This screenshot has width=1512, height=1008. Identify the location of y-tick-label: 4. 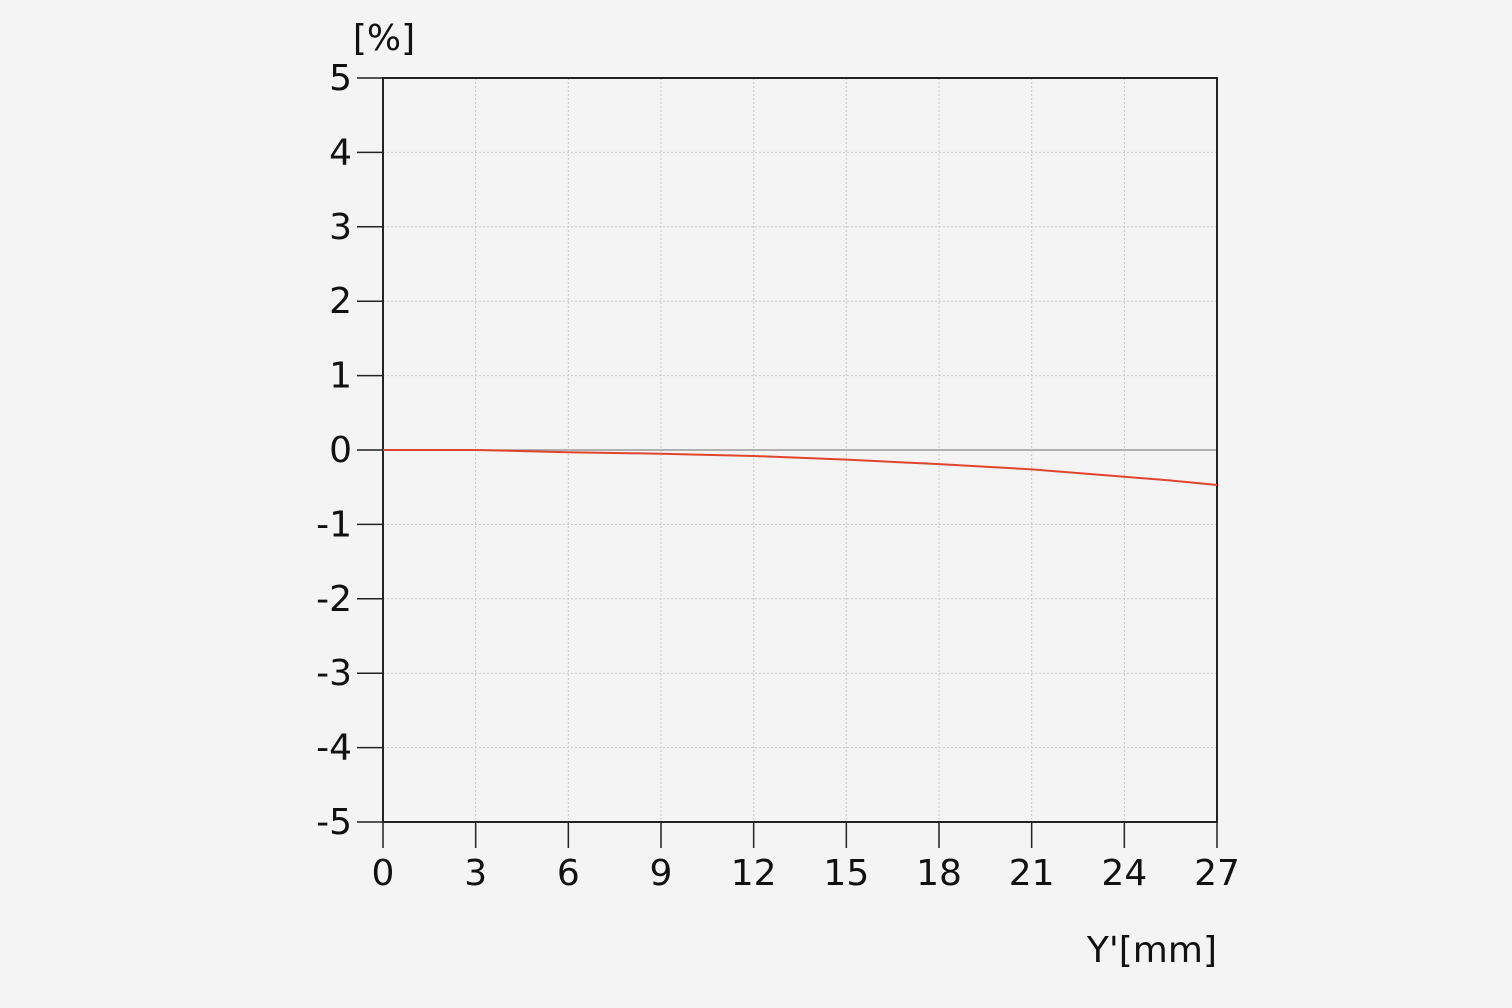
(340, 152).